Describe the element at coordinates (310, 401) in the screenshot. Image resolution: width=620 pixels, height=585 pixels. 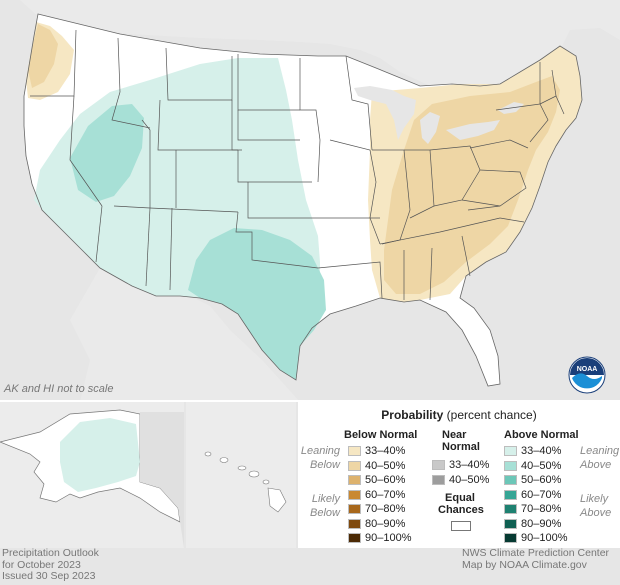
I see `divider` at that location.